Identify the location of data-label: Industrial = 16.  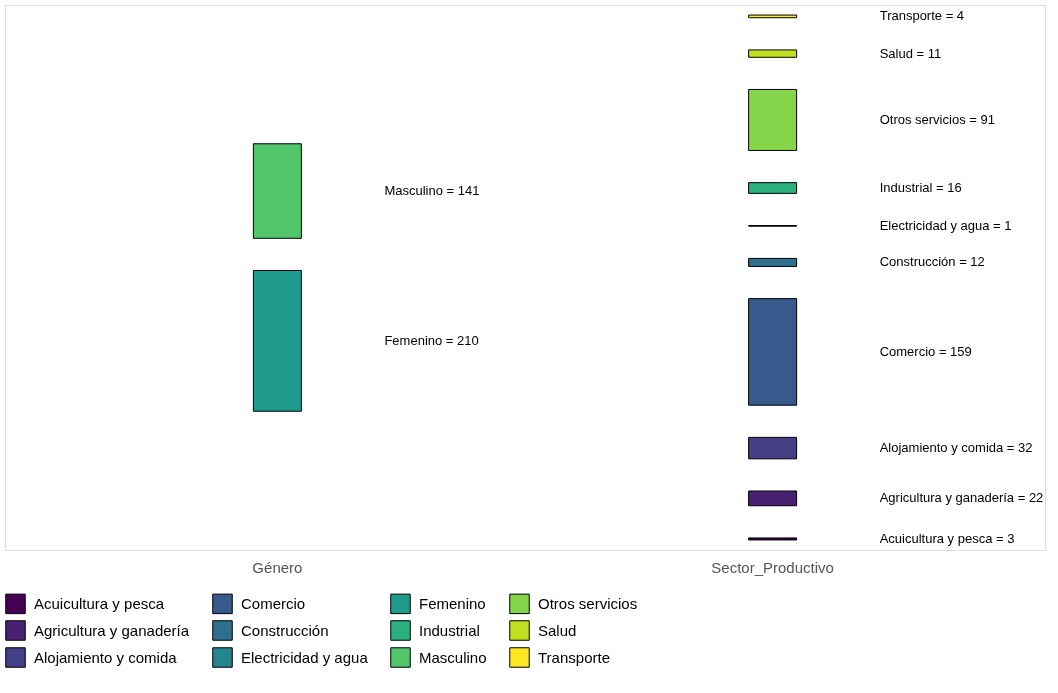
(920, 188).